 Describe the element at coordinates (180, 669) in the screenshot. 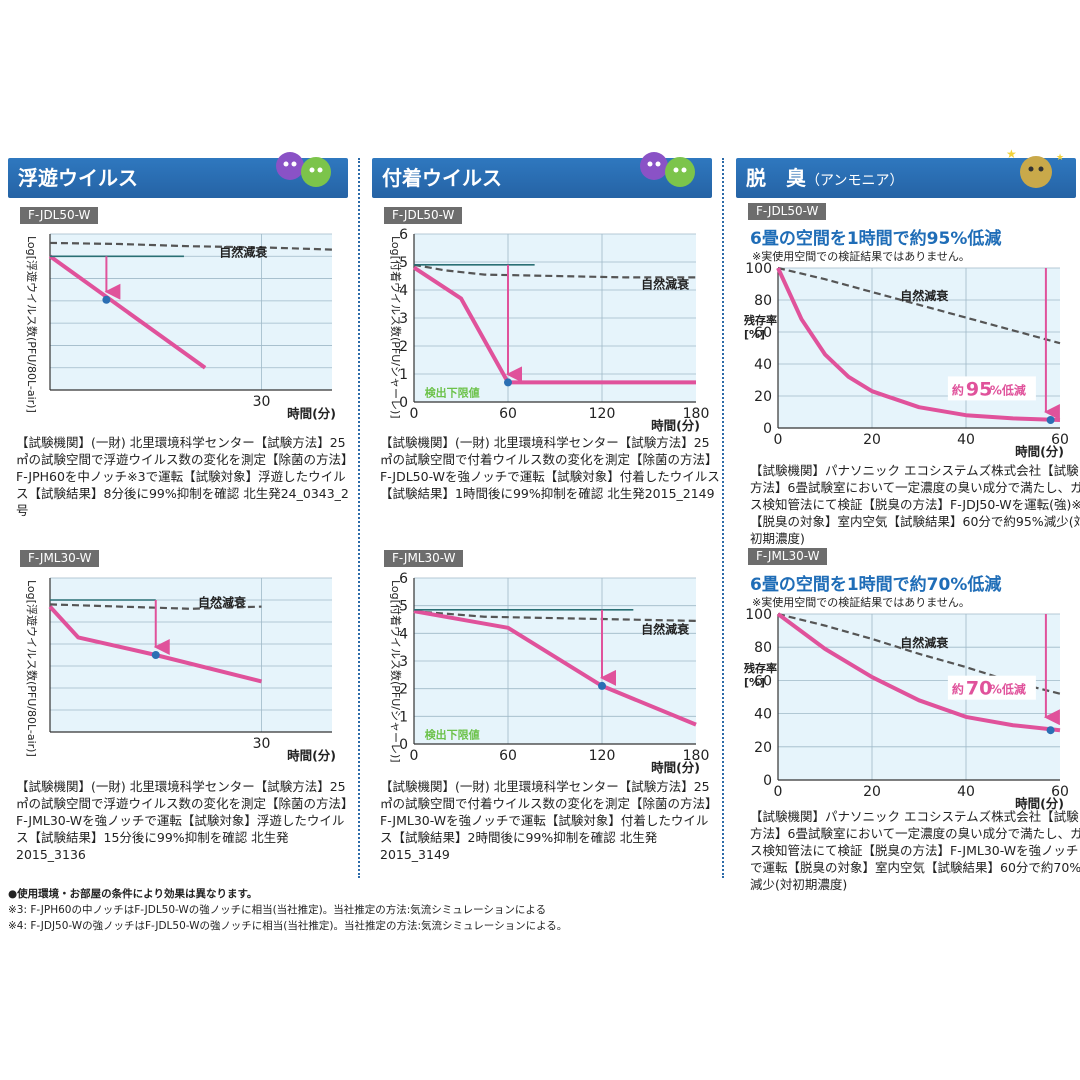

I see `chart-airborne-jml30: 30 時間(分) Log[浮遊ウイルス数(PFU/80L-air)] 自然減衰` at that location.